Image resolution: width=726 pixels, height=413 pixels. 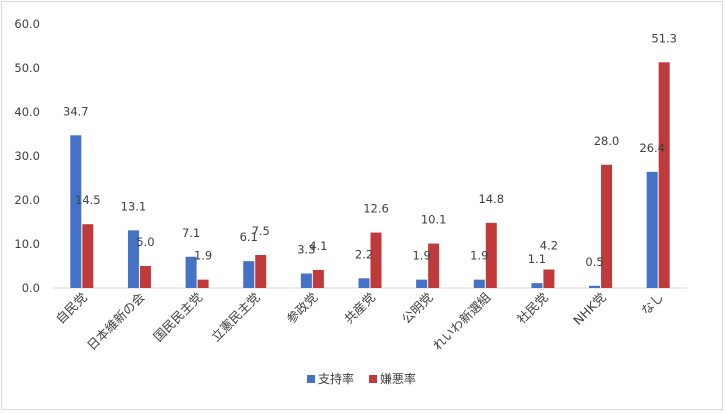 I want to click on data-label: 2.2, so click(x=364, y=254).